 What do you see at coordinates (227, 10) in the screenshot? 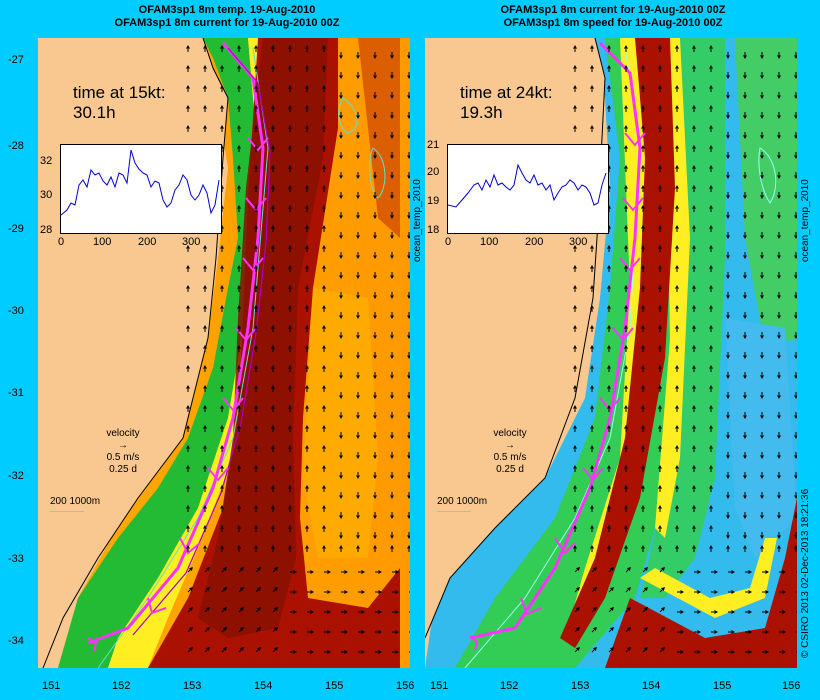
I see `left-title-line1: OFAM3sp1 8m temp. 19-Aug-2010` at bounding box center [227, 10].